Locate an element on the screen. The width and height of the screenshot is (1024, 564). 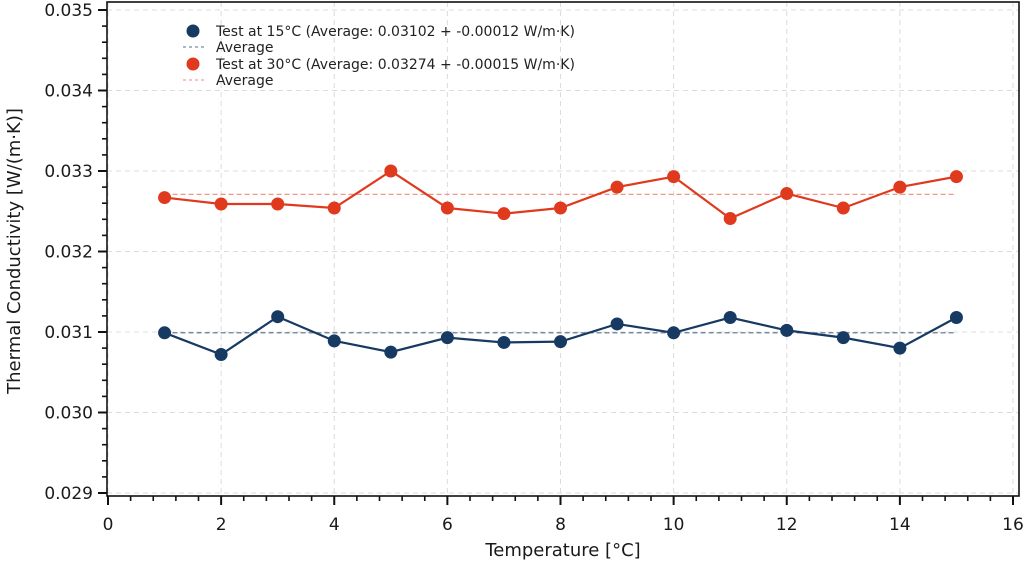
legend-marker-30c is located at coordinates (193, 64).